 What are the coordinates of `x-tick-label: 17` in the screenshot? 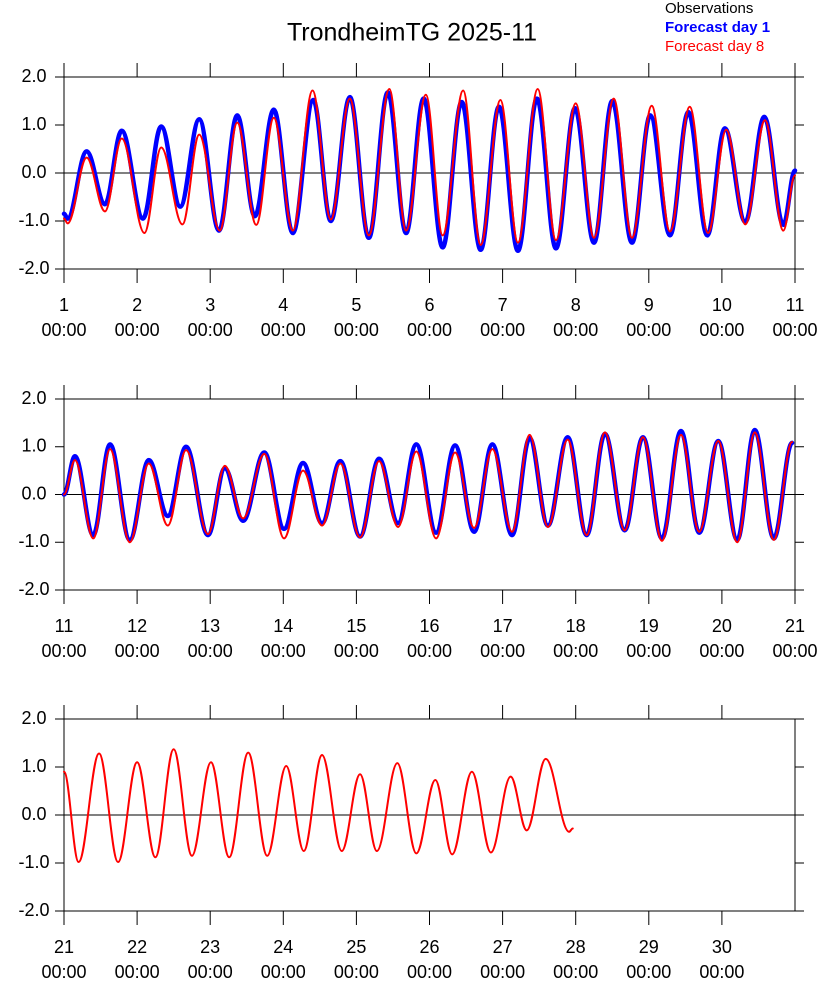 It's located at (503, 626).